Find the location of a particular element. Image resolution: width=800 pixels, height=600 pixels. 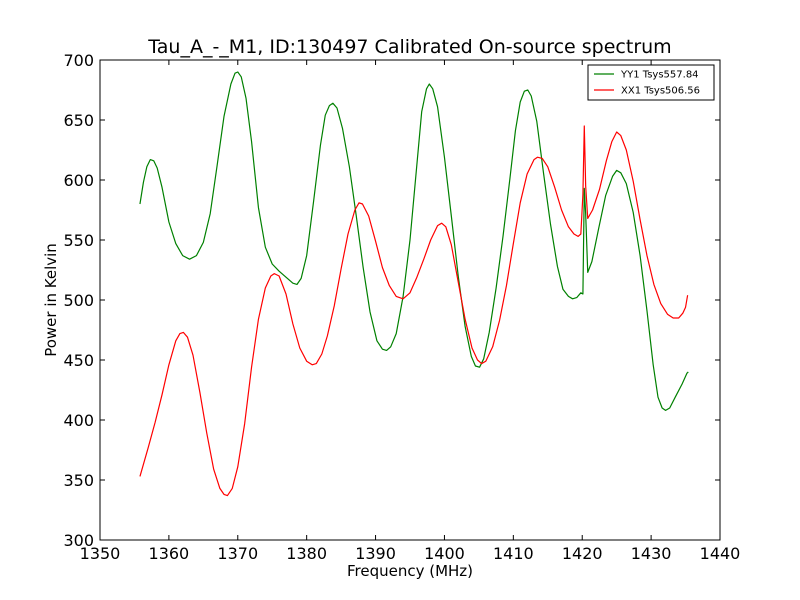

x-tick-label: 1430 is located at coordinates (651, 553).